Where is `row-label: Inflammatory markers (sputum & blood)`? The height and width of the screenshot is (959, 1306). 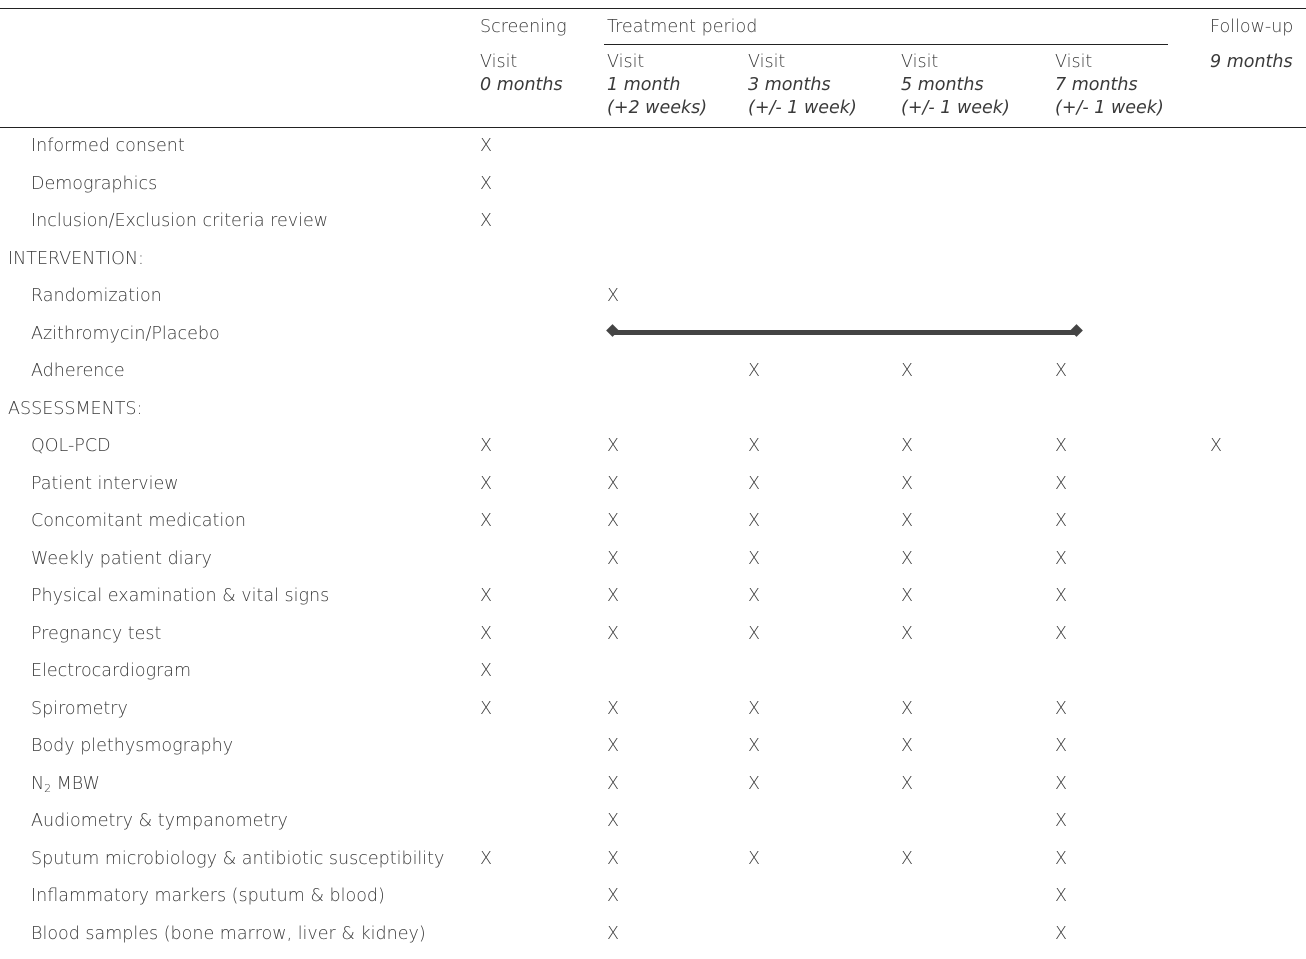 row-label: Inflammatory markers (sputum & blood) is located at coordinates (208, 896).